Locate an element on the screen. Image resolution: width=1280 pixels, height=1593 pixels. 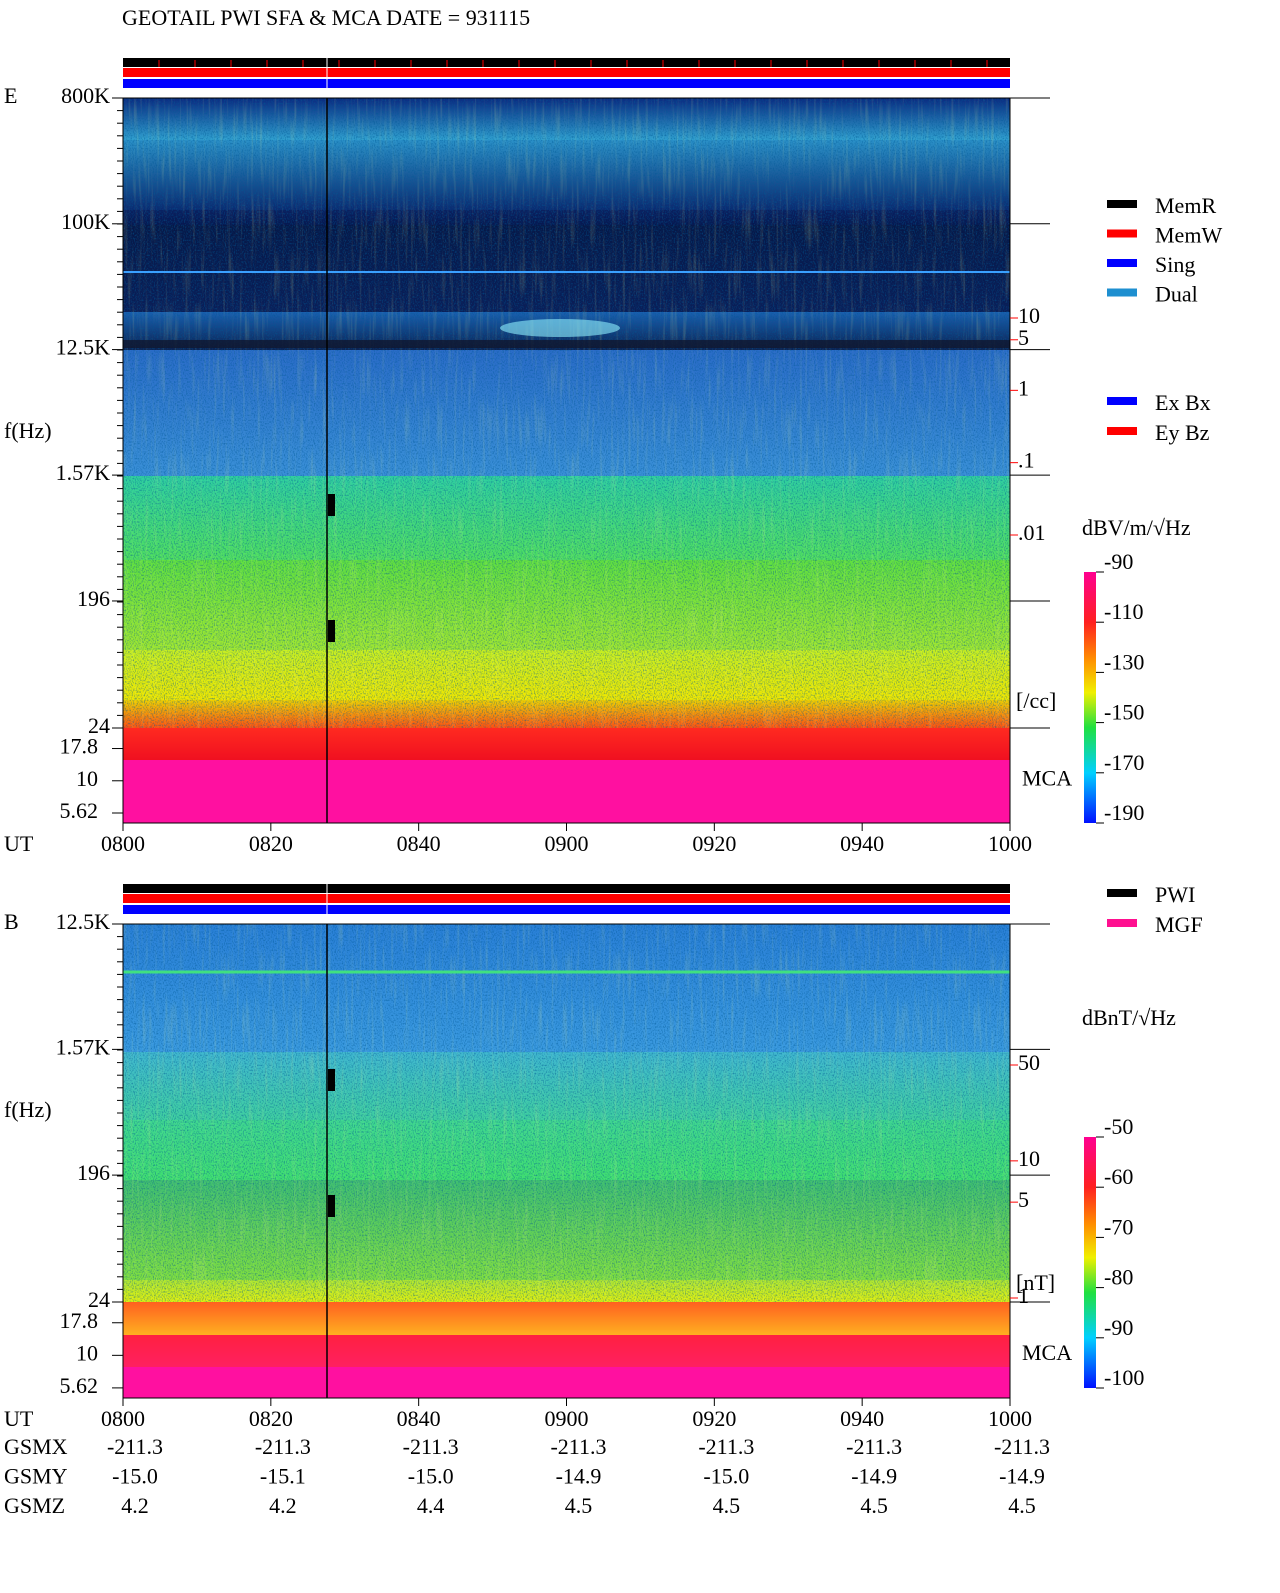
y2-tick-label: 50 is located at coordinates (1029, 1062).